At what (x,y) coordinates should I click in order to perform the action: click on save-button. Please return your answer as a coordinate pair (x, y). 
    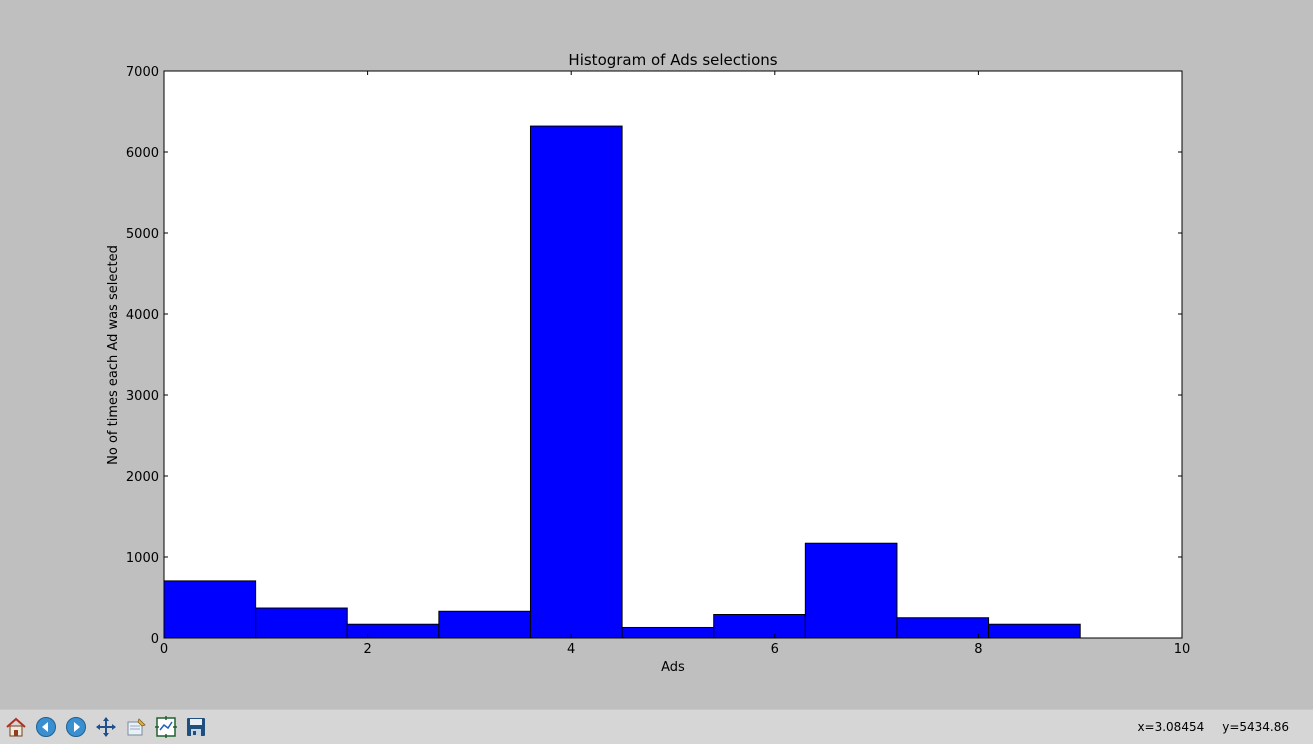
    Looking at the image, I should click on (196, 727).